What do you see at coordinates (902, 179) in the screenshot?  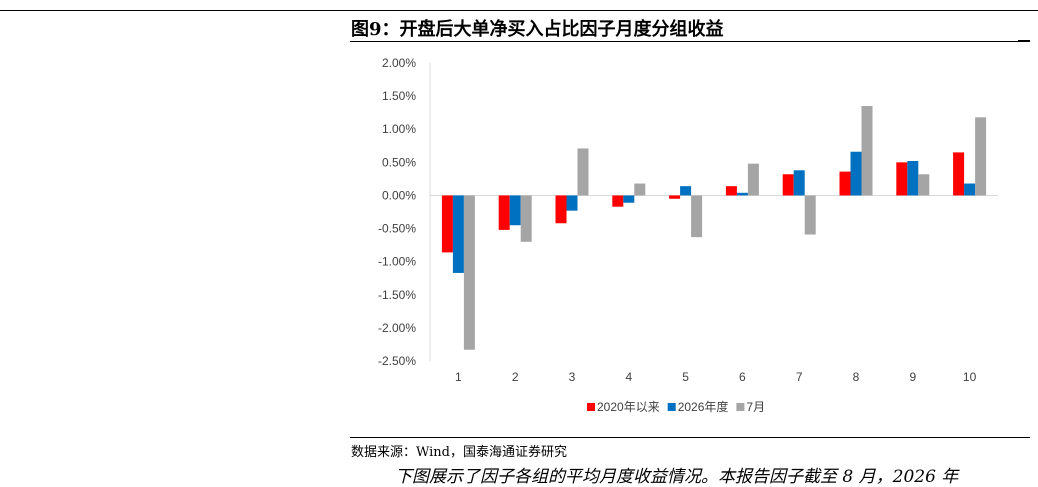 I see `bar-series1-cat9` at bounding box center [902, 179].